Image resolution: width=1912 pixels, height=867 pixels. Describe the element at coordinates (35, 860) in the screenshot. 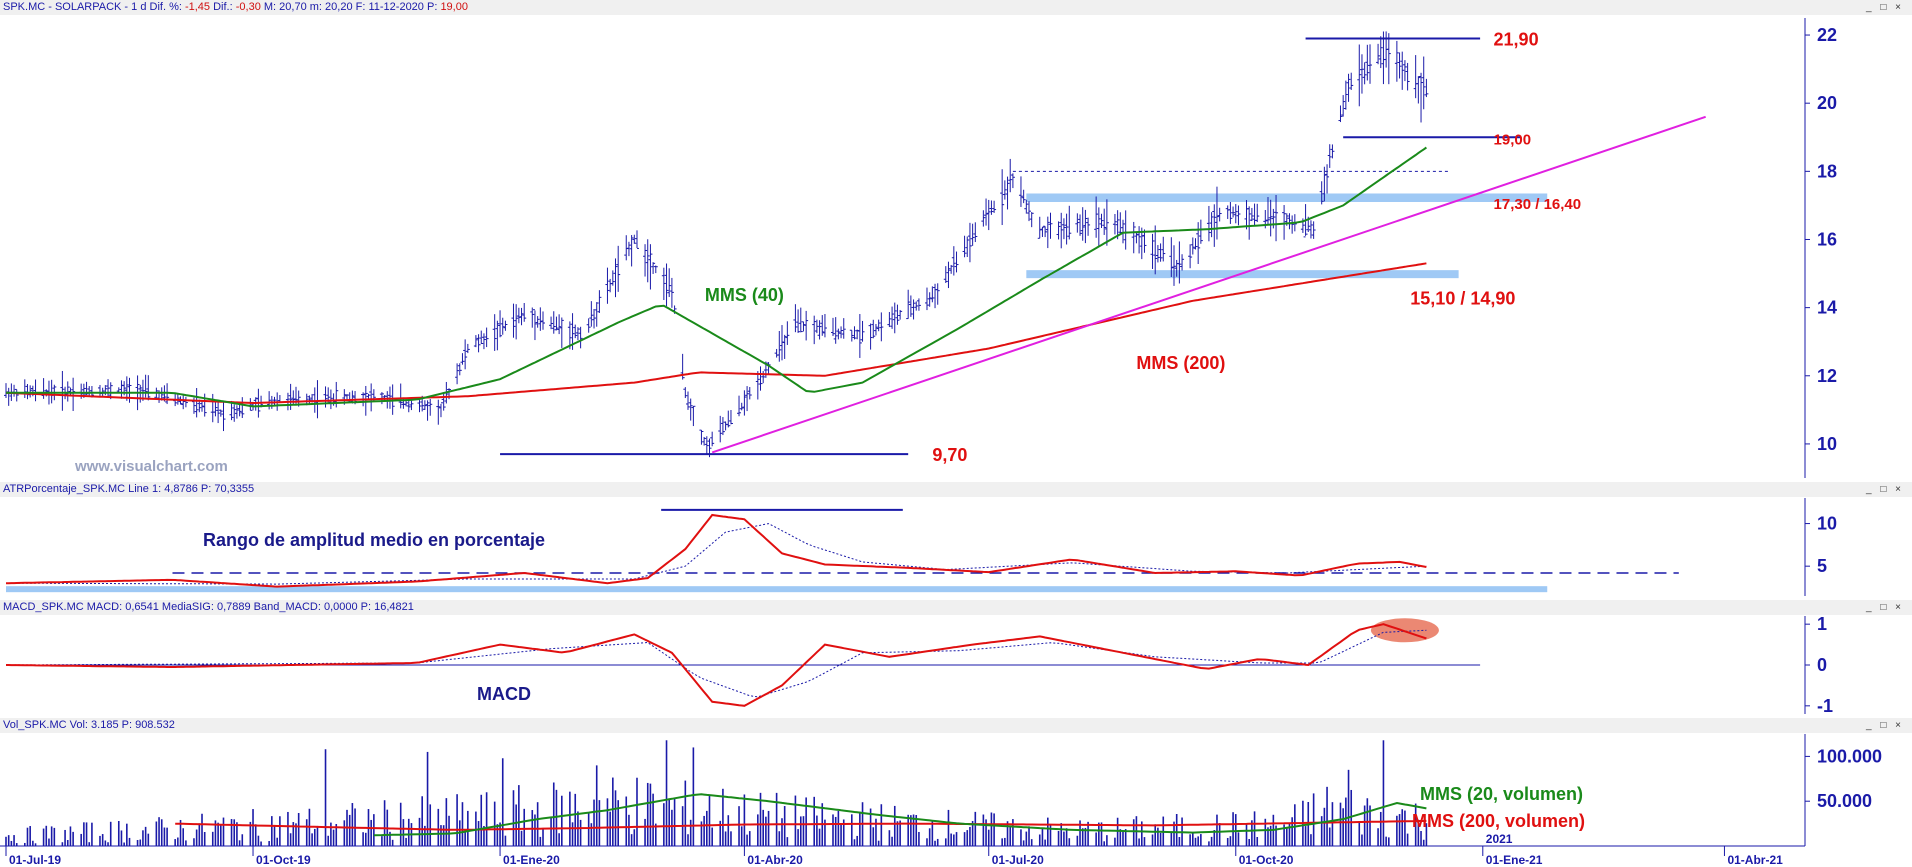

I see `x-tick-label: 01-Jul-19` at that location.